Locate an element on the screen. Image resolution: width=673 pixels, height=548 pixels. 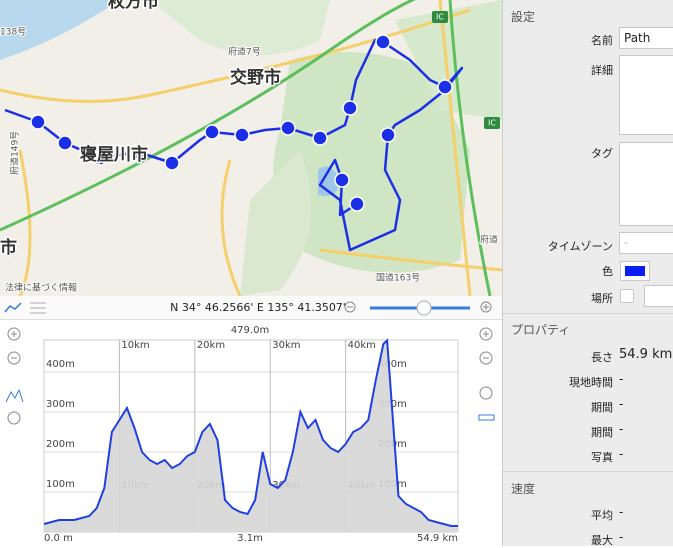
row-label: 平均 is located at coordinates (602, 515).